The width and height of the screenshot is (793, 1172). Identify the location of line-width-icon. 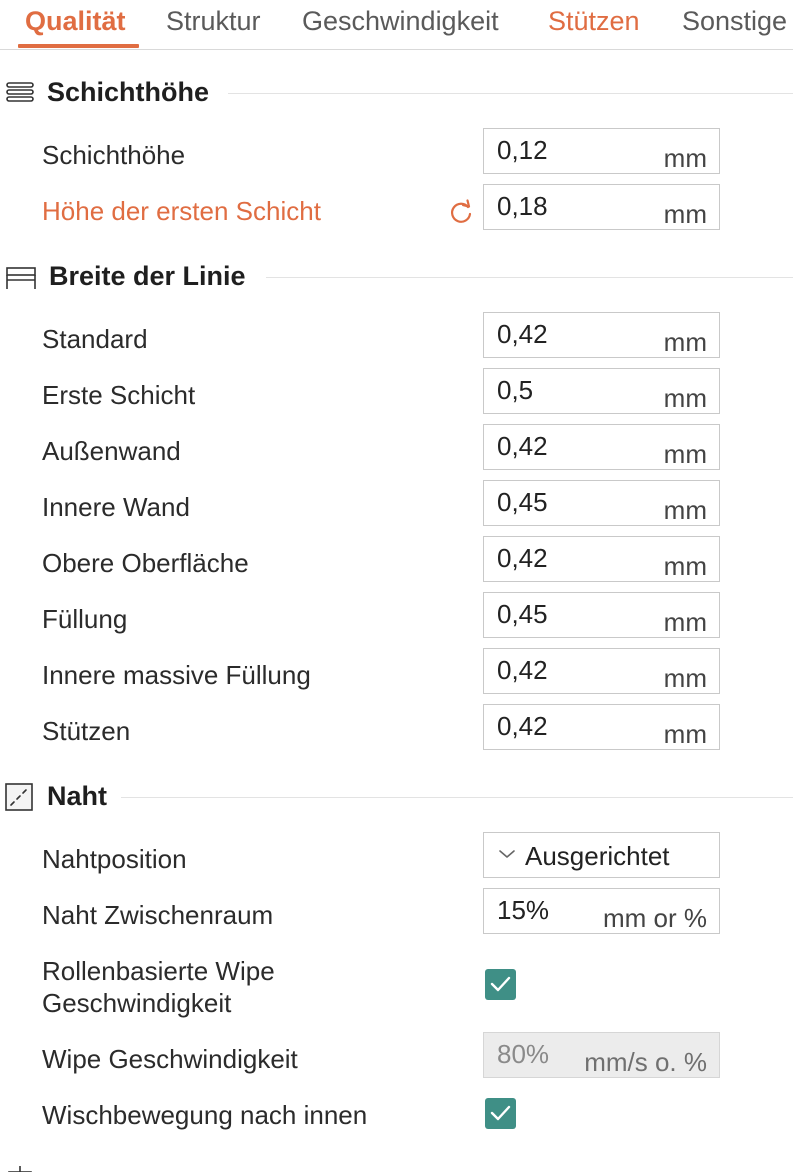
(21, 278).